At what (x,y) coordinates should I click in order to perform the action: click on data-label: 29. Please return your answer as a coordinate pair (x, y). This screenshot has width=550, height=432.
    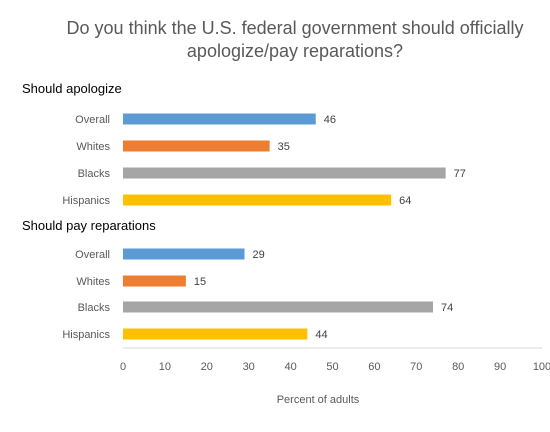
    Looking at the image, I should click on (259, 255).